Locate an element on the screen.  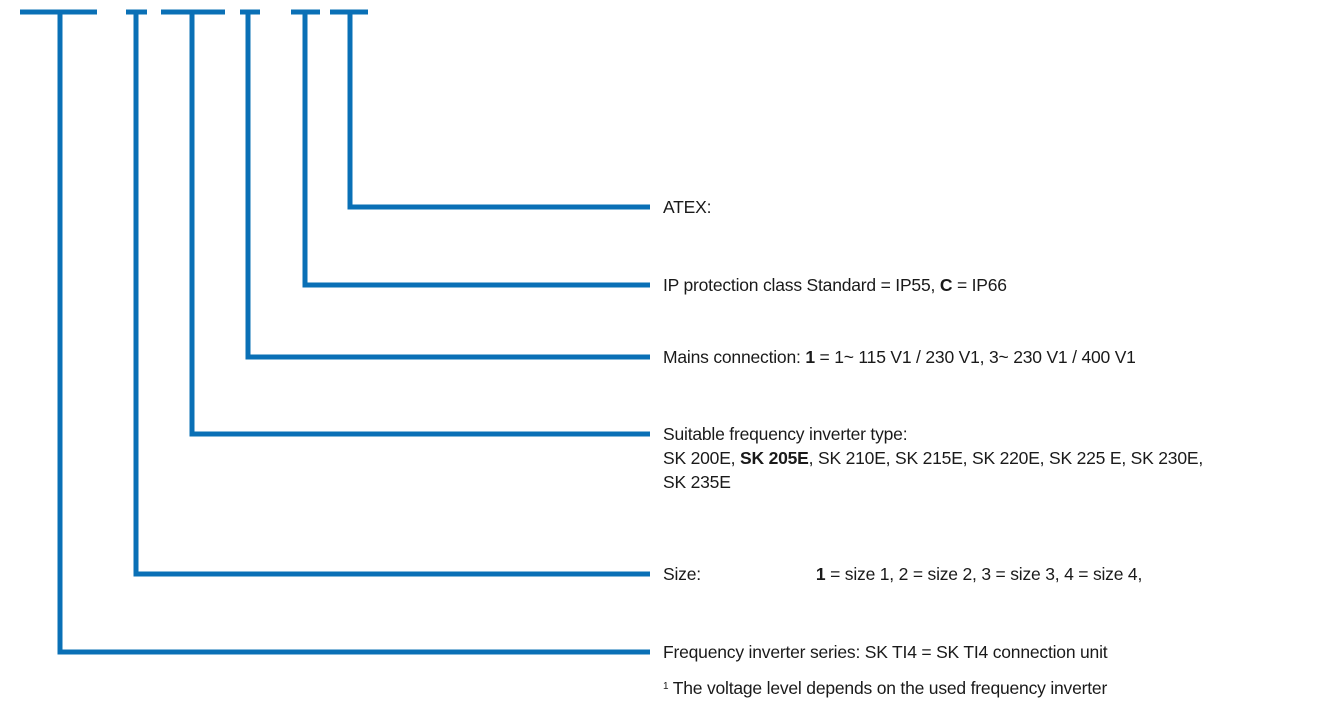
mains-tail: = 1~ 115 V1 / 230 V1, 3~ 230 V1 / 400 V1 is located at coordinates (975, 357).